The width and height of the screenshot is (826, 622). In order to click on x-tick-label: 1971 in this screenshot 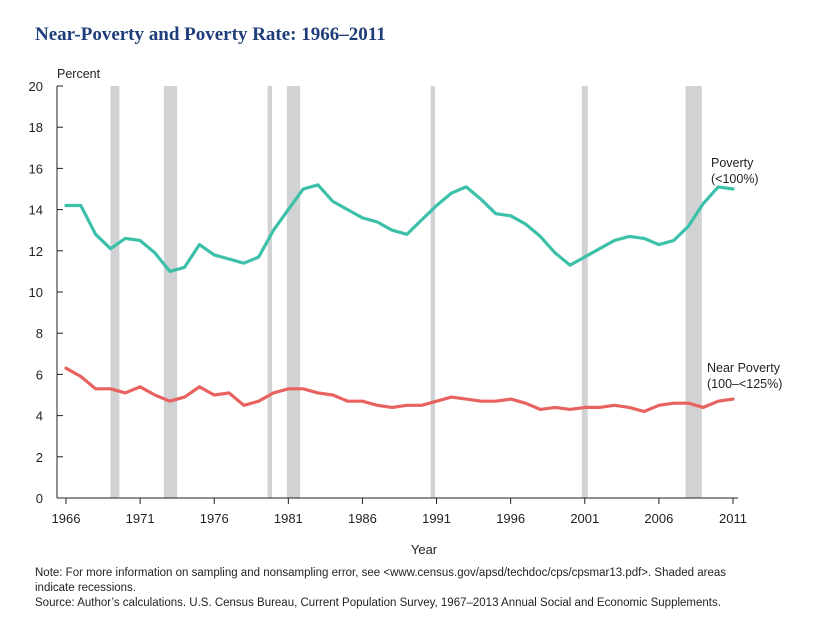, I will do `click(140, 518)`.